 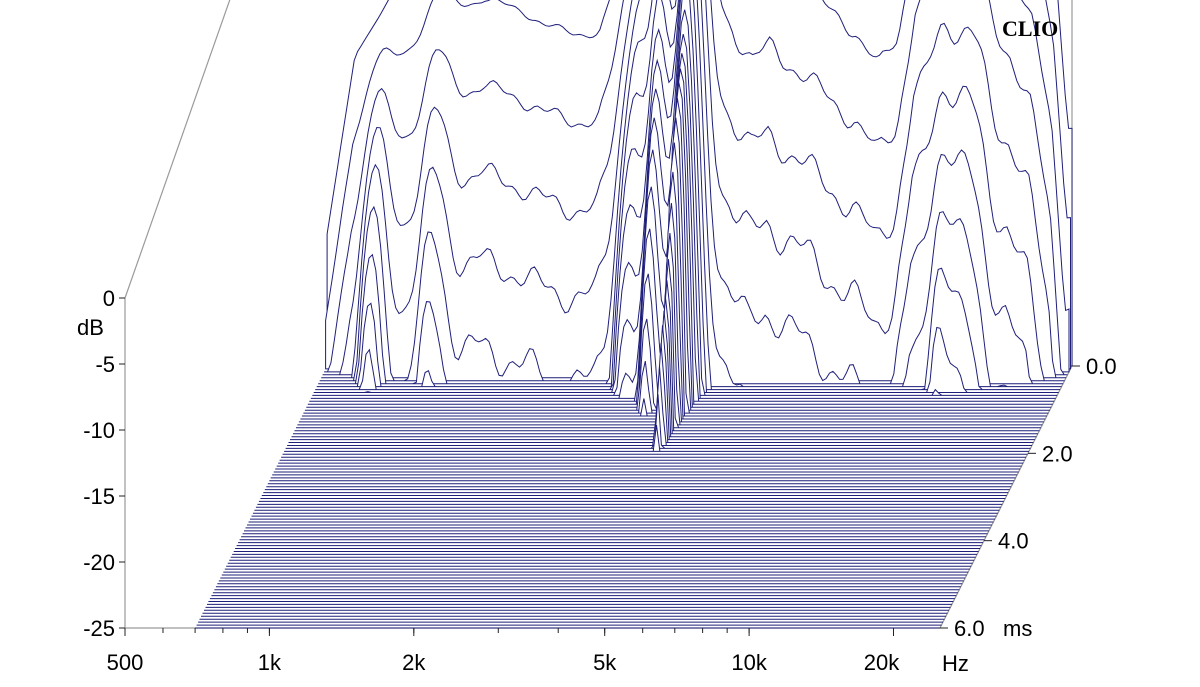 I want to click on x-axis-unit: Hz, so click(x=955, y=663).